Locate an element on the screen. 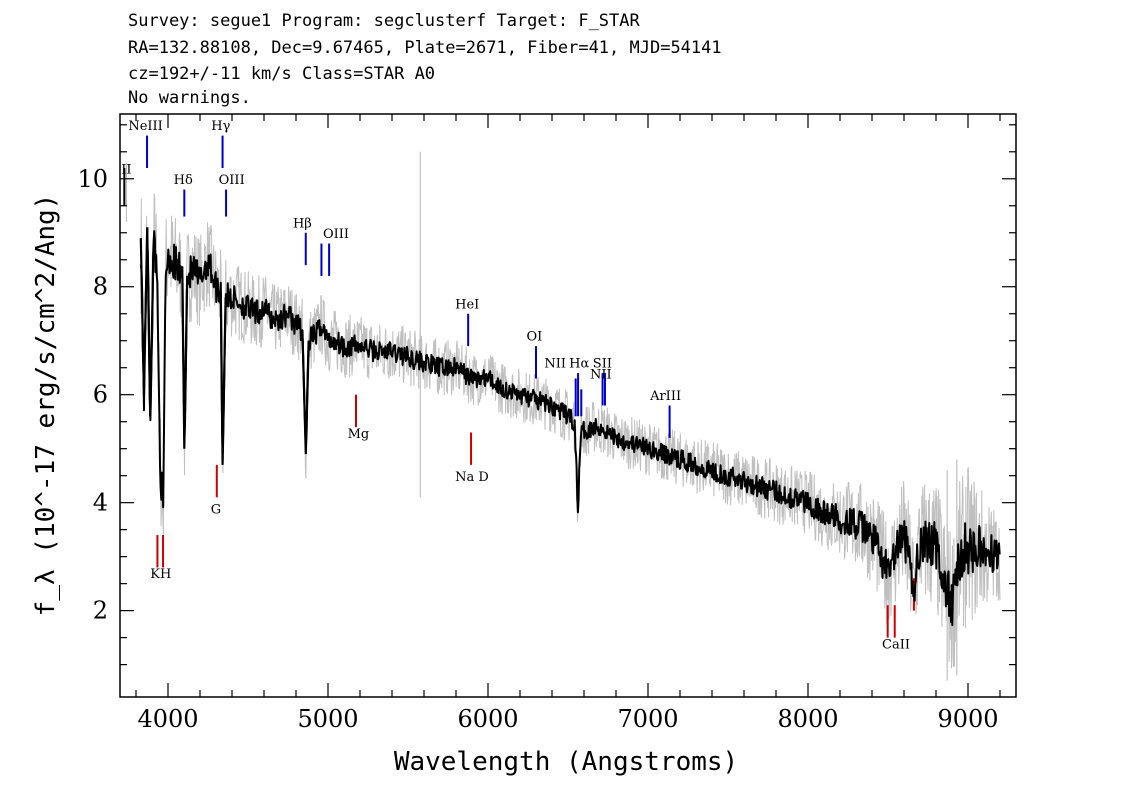  spectral-line-label: Na D is located at coordinates (472, 477).